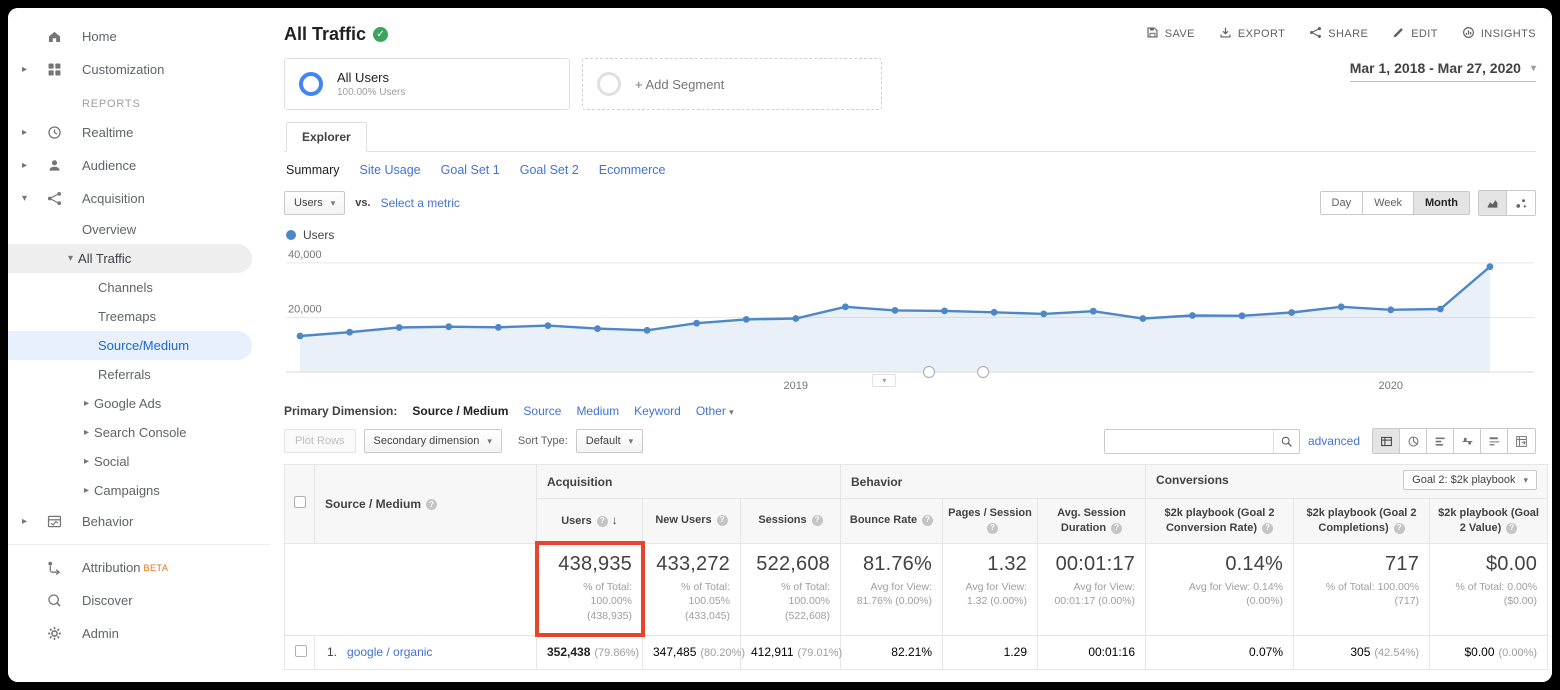 This screenshot has width=1560, height=690. What do you see at coordinates (305, 310) in the screenshot?
I see `svg-text: 20,000` at bounding box center [305, 310].